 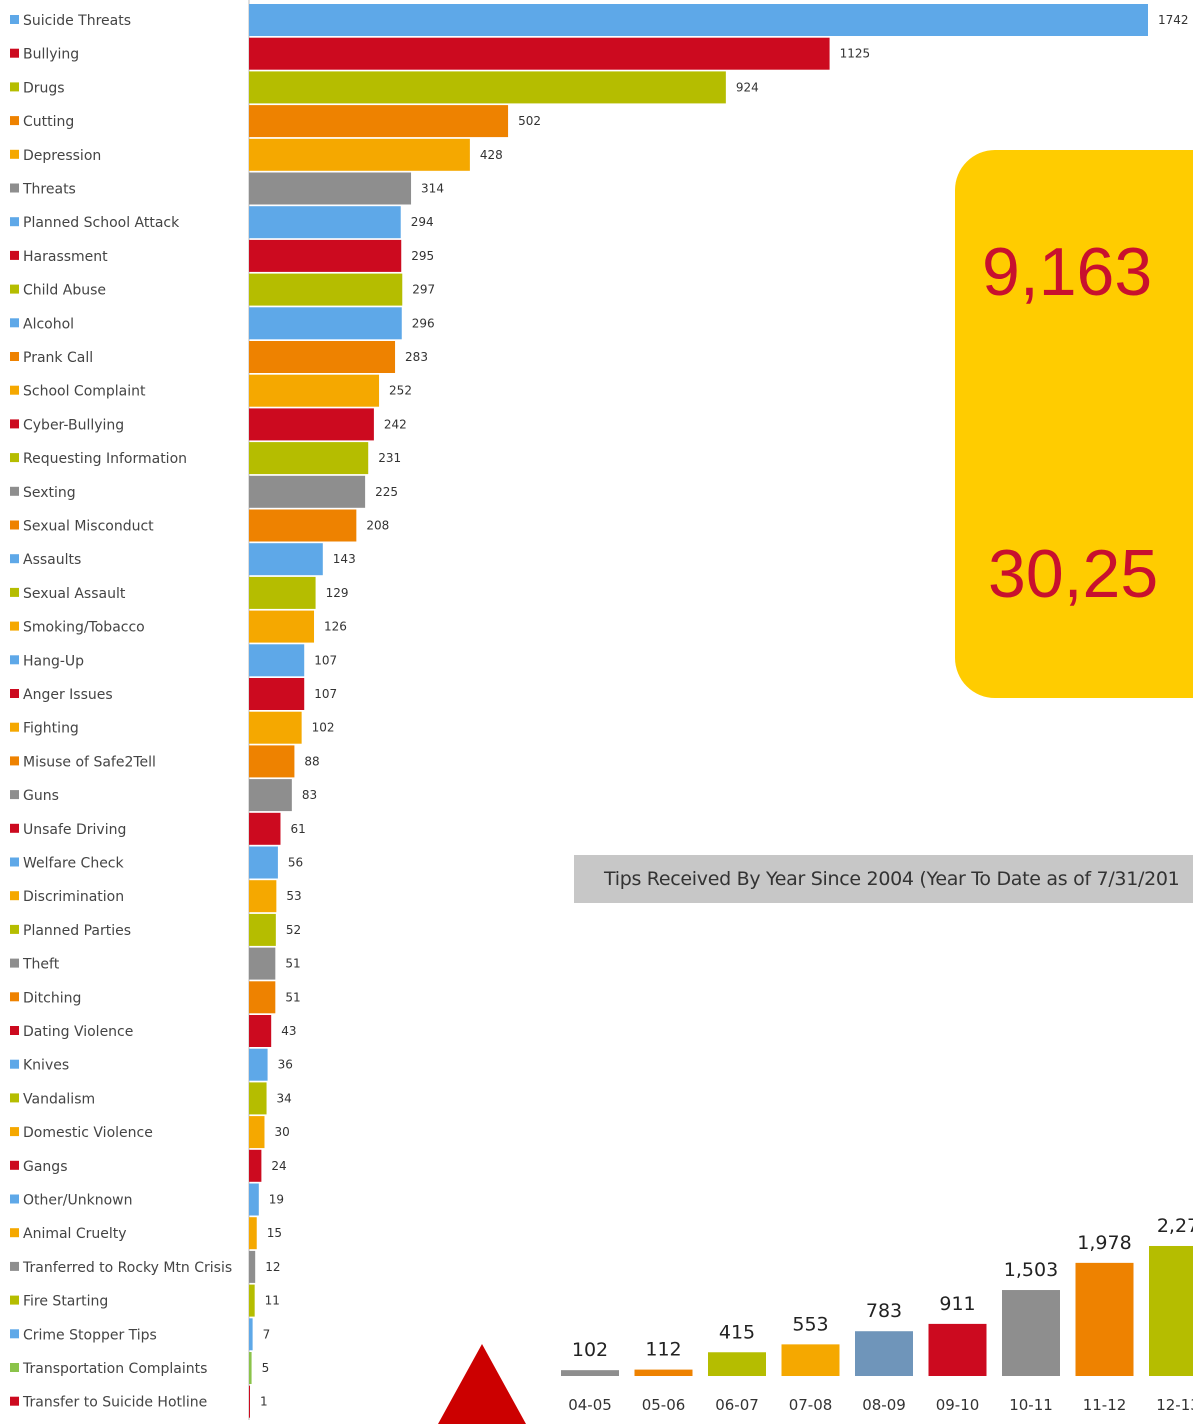 What do you see at coordinates (855, 54) in the screenshot?
I see `data-label: 1125` at bounding box center [855, 54].